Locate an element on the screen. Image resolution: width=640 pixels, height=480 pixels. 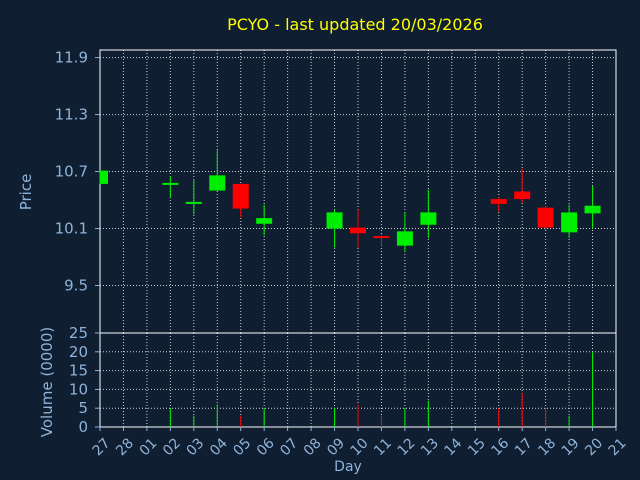
volume-tick-label: 0 is located at coordinates (83, 427).